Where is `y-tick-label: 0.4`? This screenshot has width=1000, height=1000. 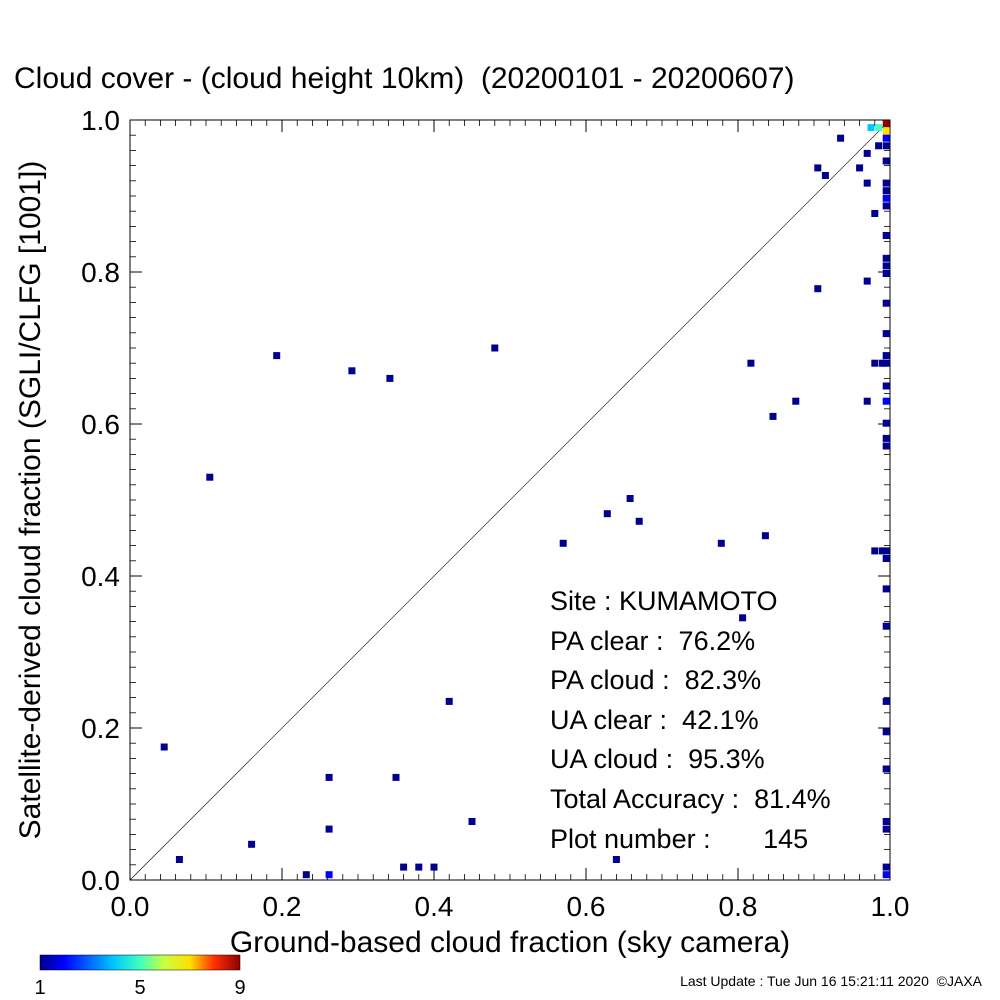
y-tick-label: 0.4 is located at coordinates (100, 576).